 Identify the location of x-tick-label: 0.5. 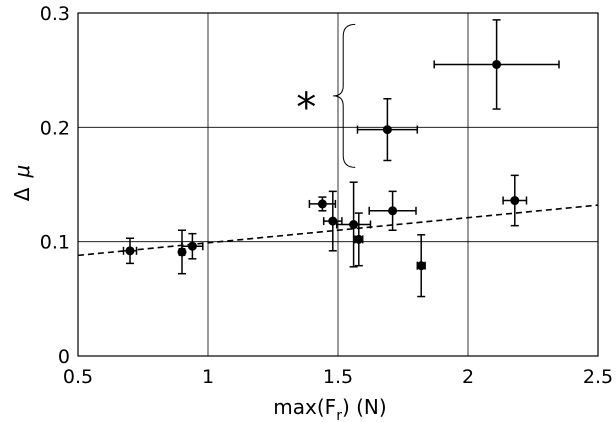
(78, 377).